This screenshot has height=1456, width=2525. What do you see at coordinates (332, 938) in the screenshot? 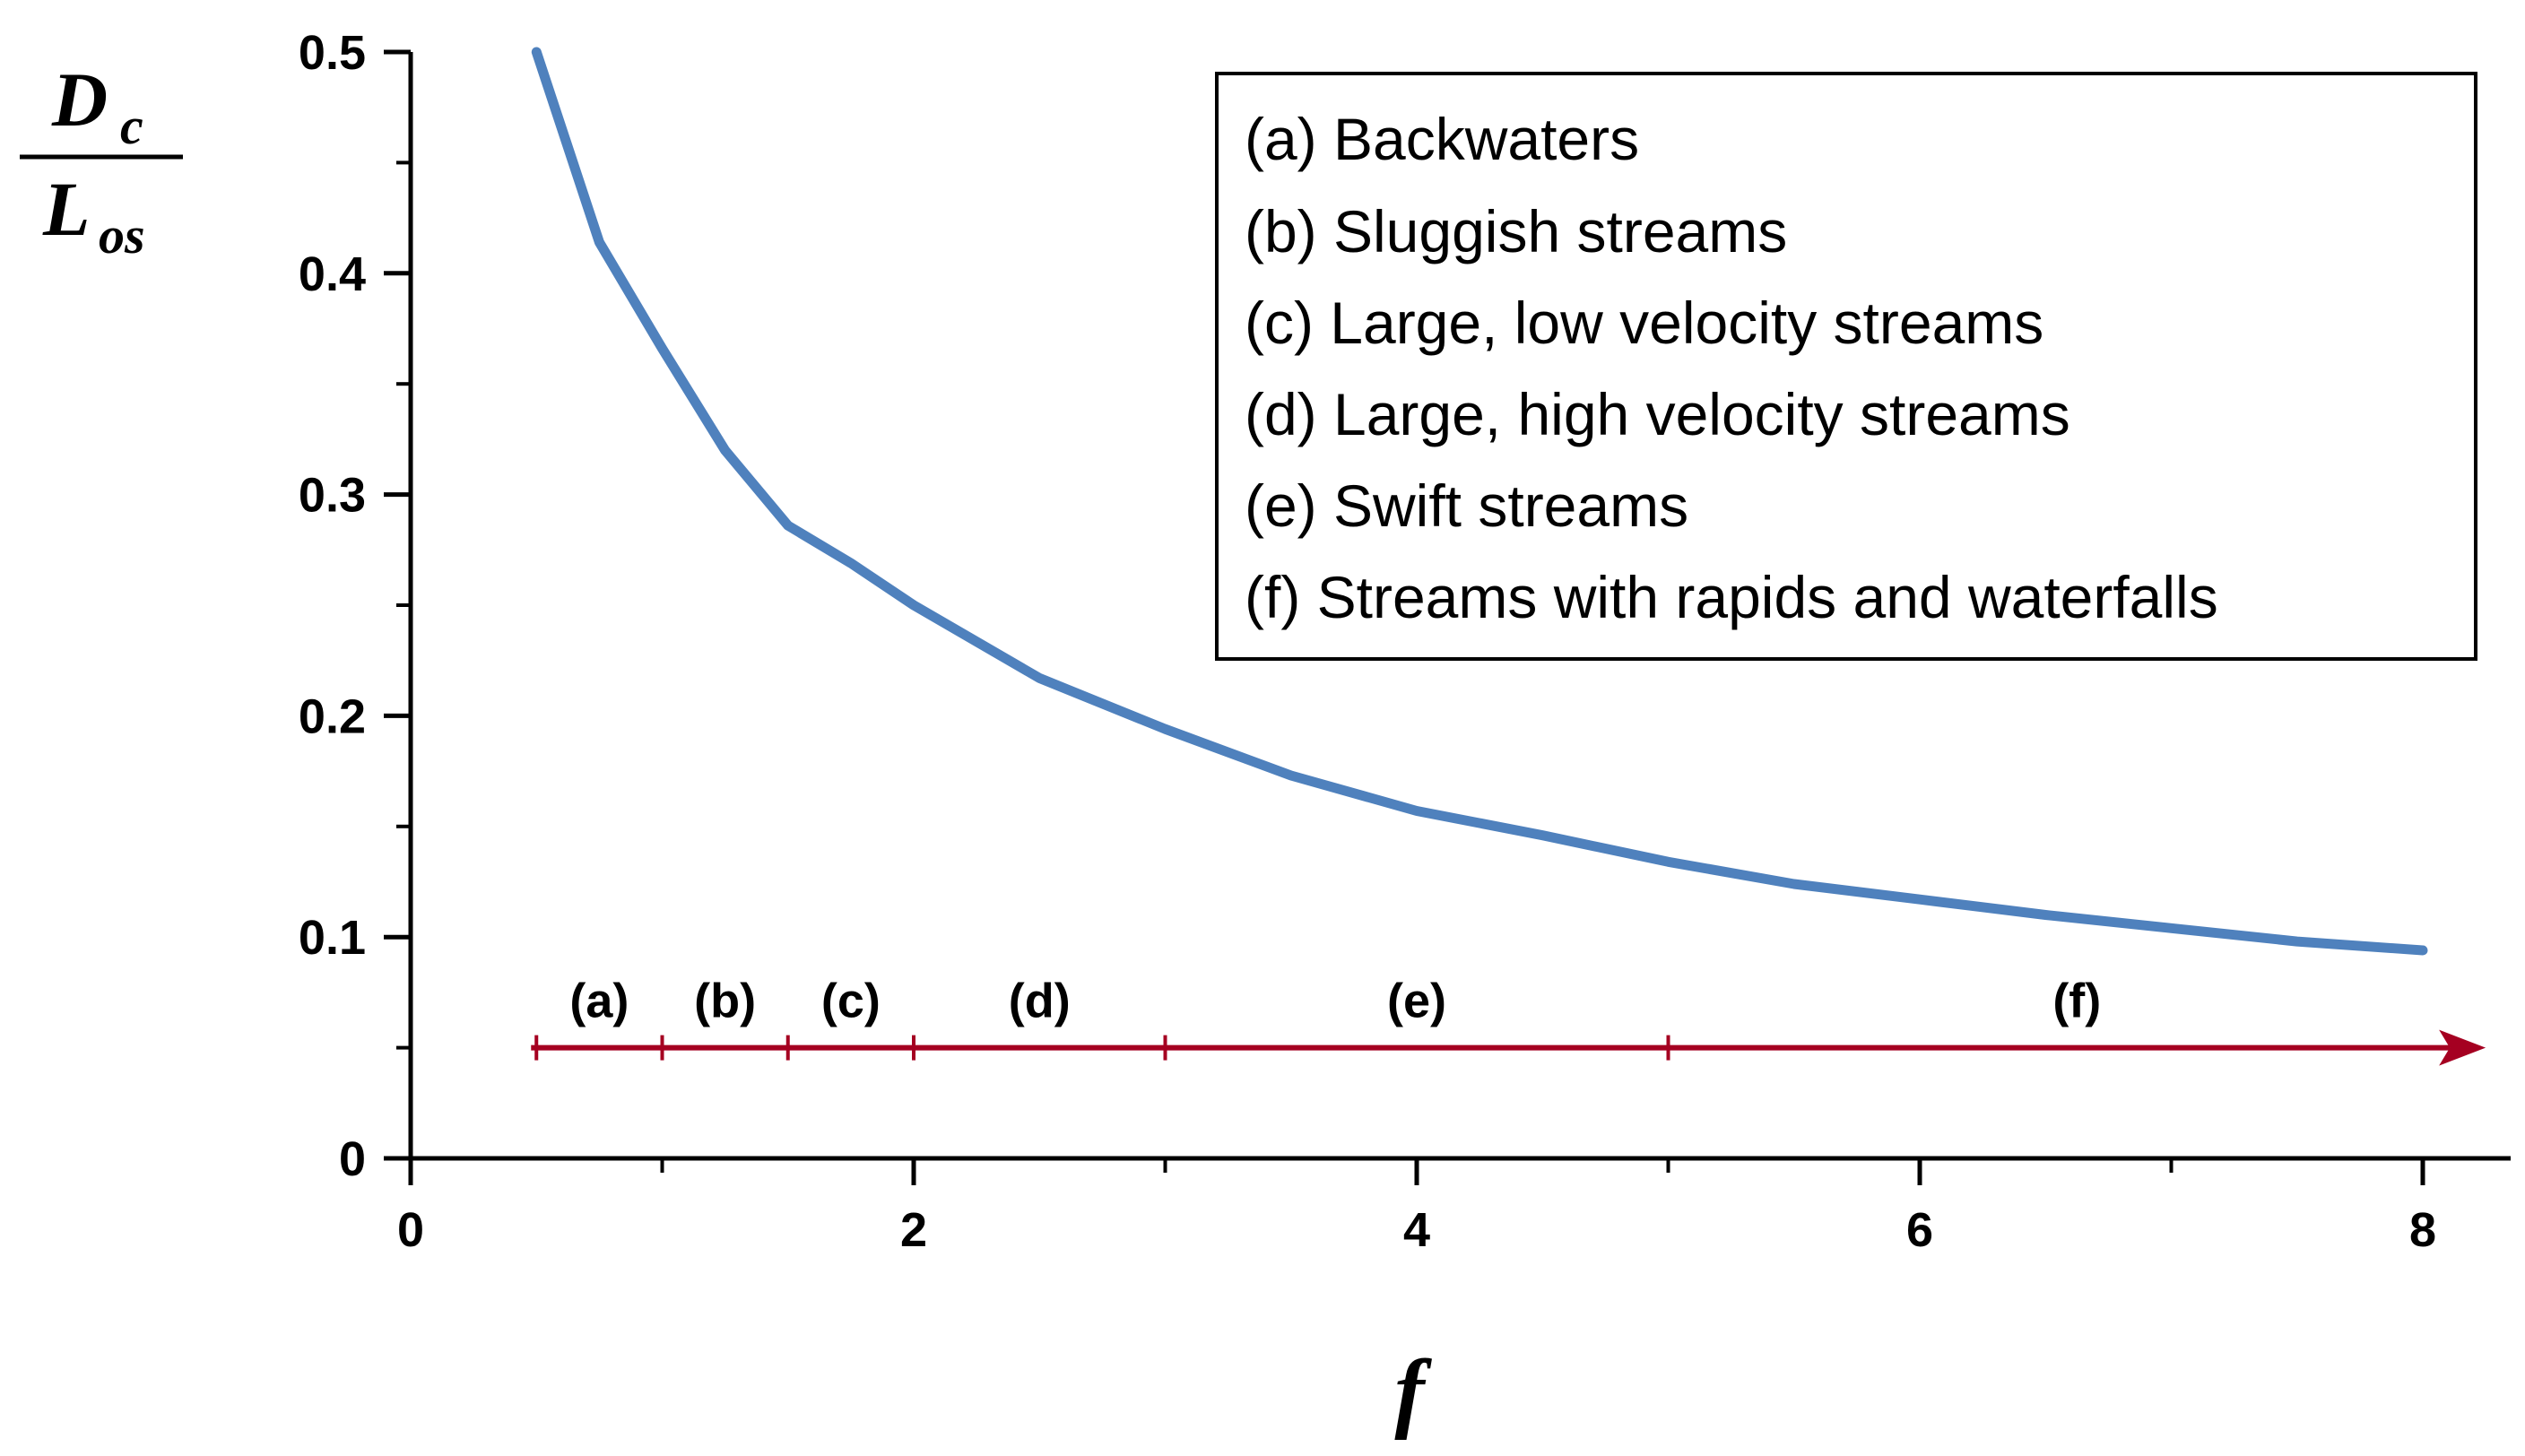
I see `y-tick-label: 0.1` at bounding box center [332, 938].